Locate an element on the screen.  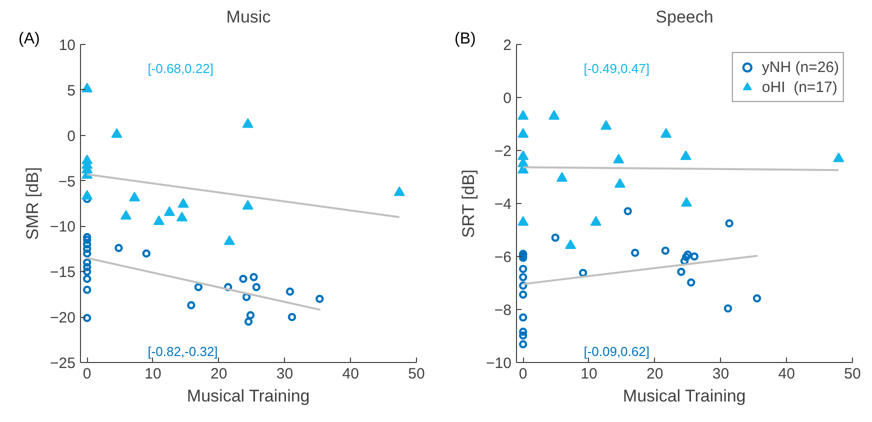
text: (B) is located at coordinates (465, 39).